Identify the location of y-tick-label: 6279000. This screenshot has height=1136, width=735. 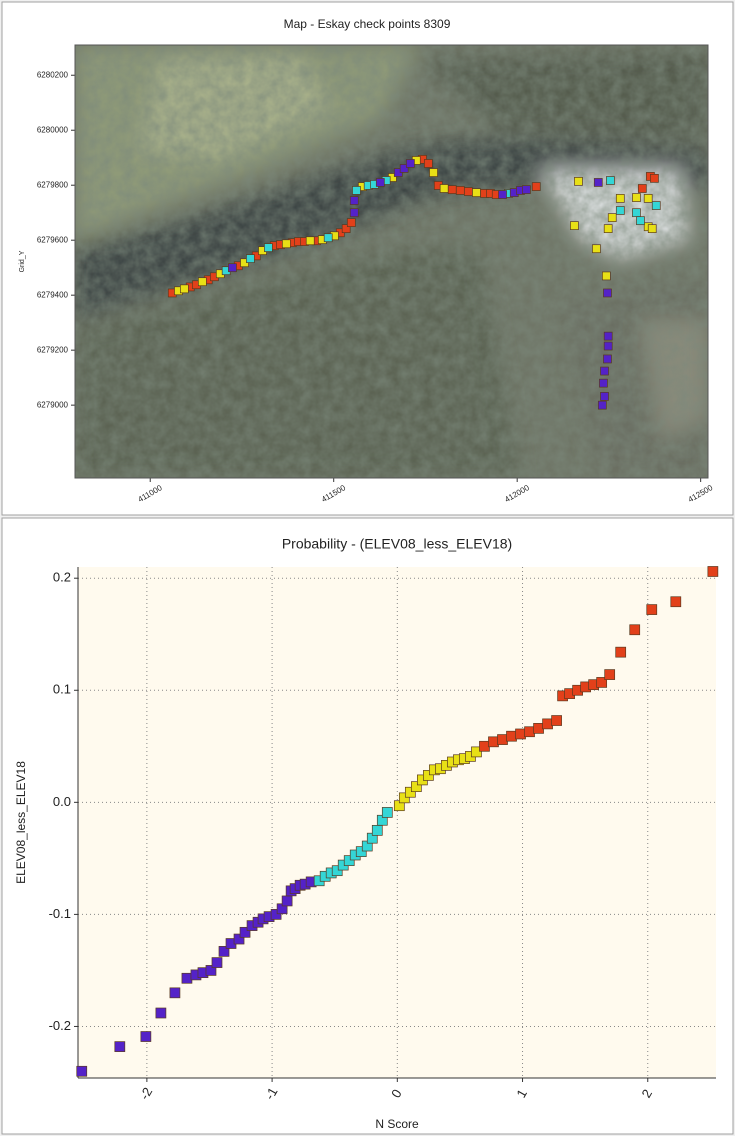
(53, 404).